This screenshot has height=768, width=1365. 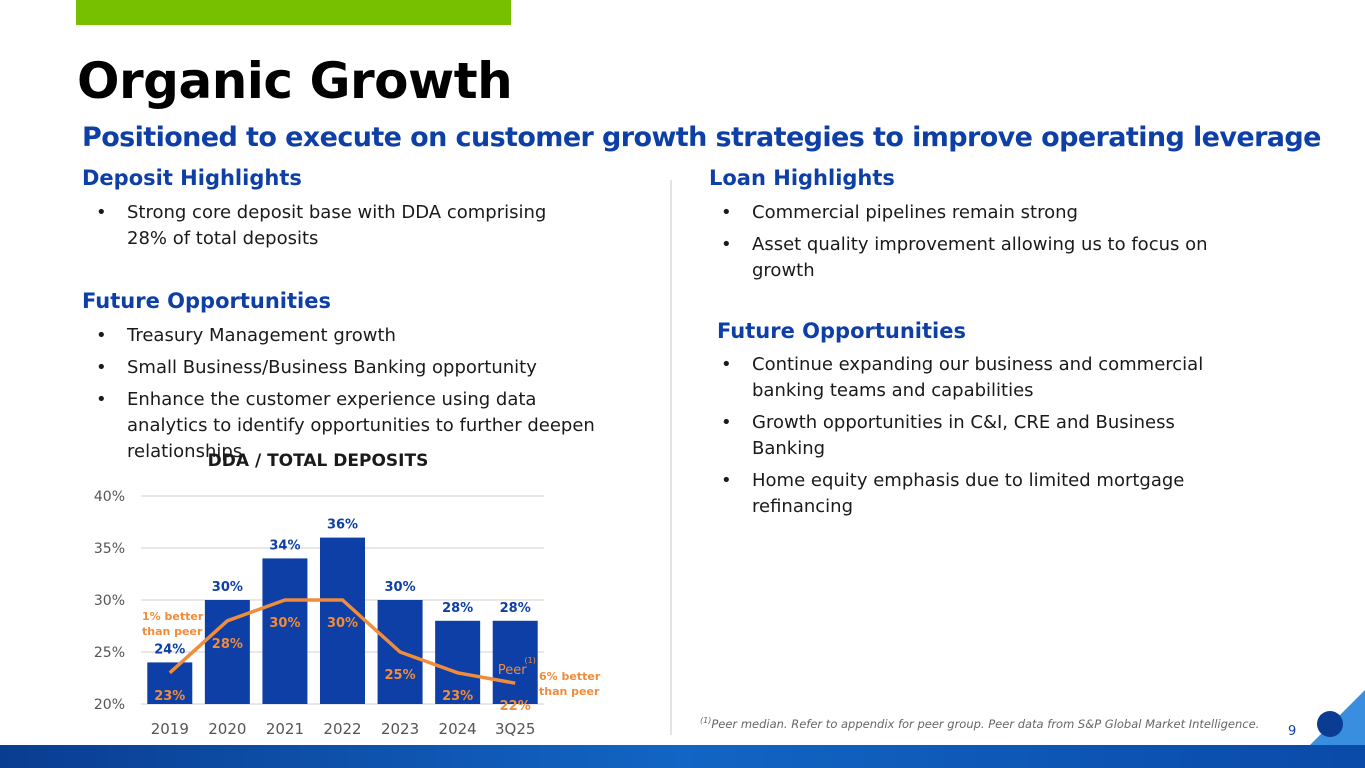 What do you see at coordinates (530, 660) in the screenshot?
I see `series-note: (1)` at bounding box center [530, 660].